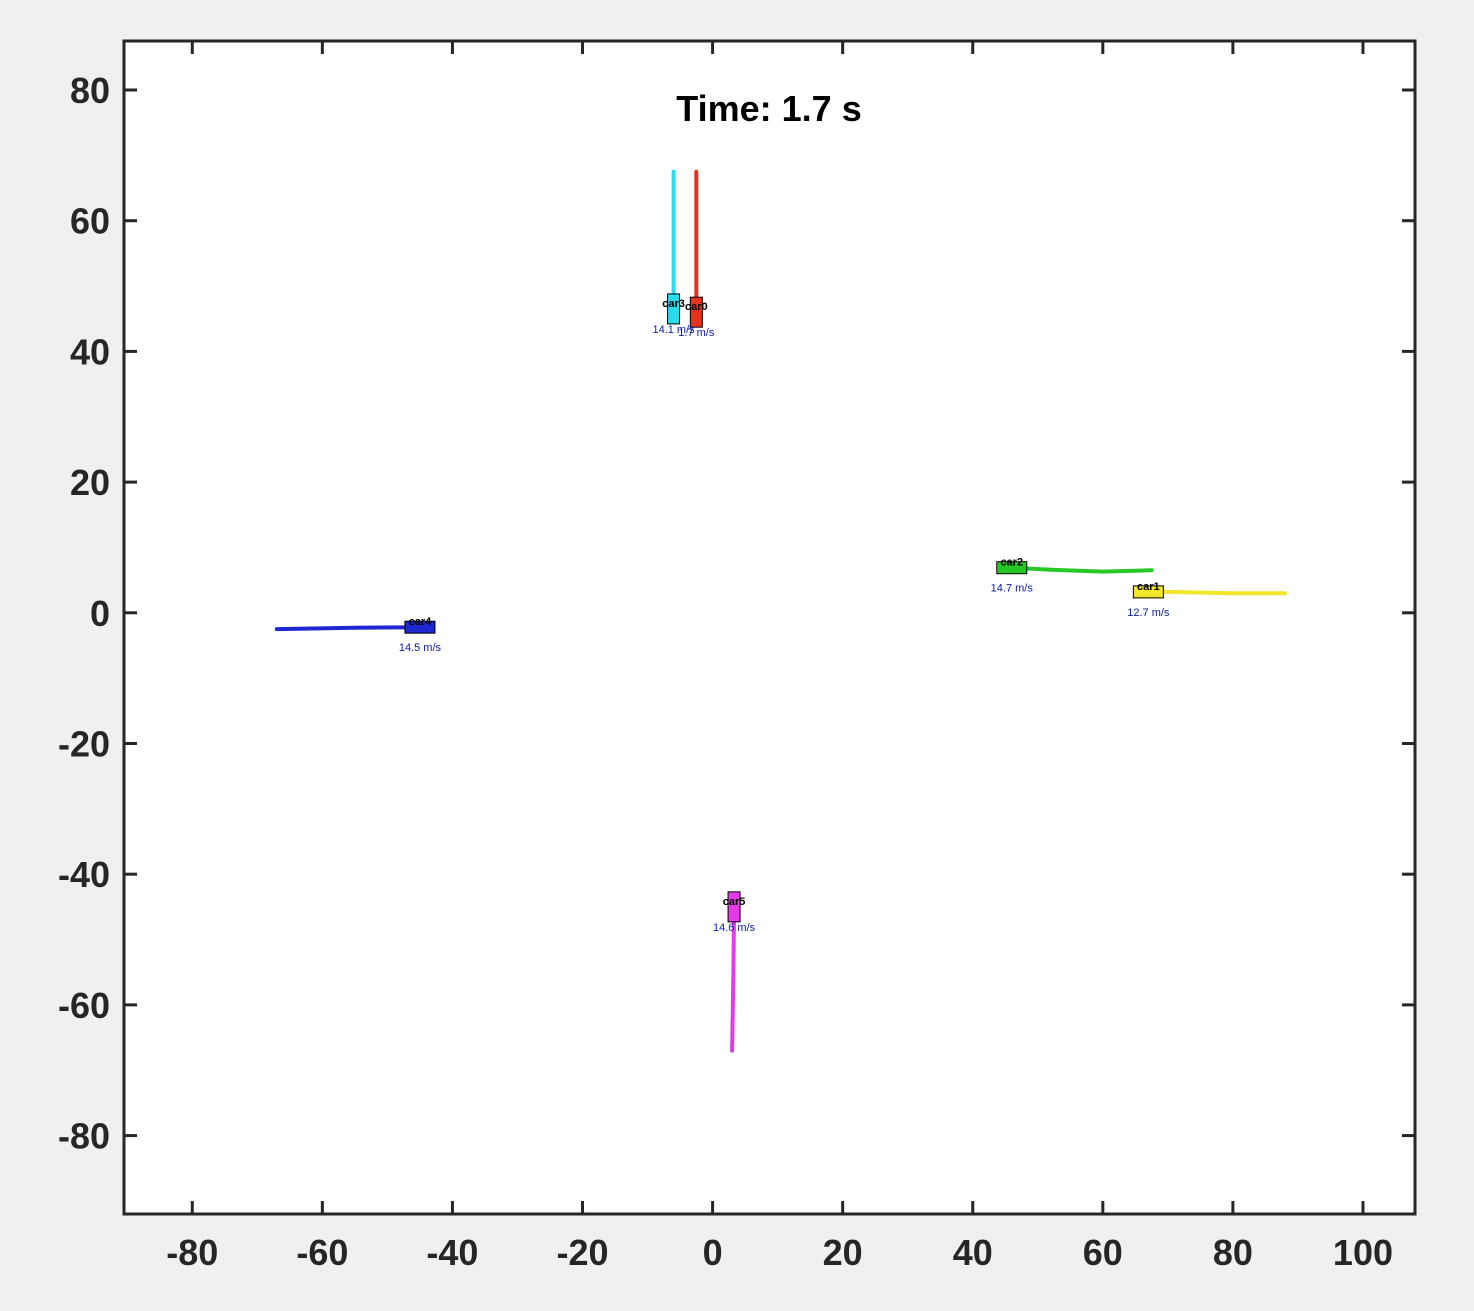 This screenshot has width=1474, height=1311. What do you see at coordinates (84, 743) in the screenshot?
I see `y-tick-label: -20` at bounding box center [84, 743].